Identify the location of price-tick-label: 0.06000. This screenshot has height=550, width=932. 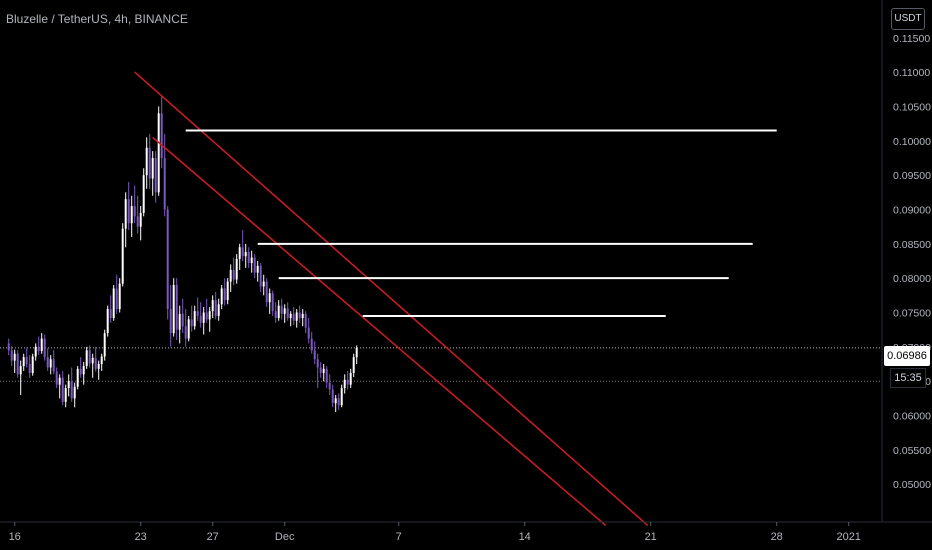
(912, 417).